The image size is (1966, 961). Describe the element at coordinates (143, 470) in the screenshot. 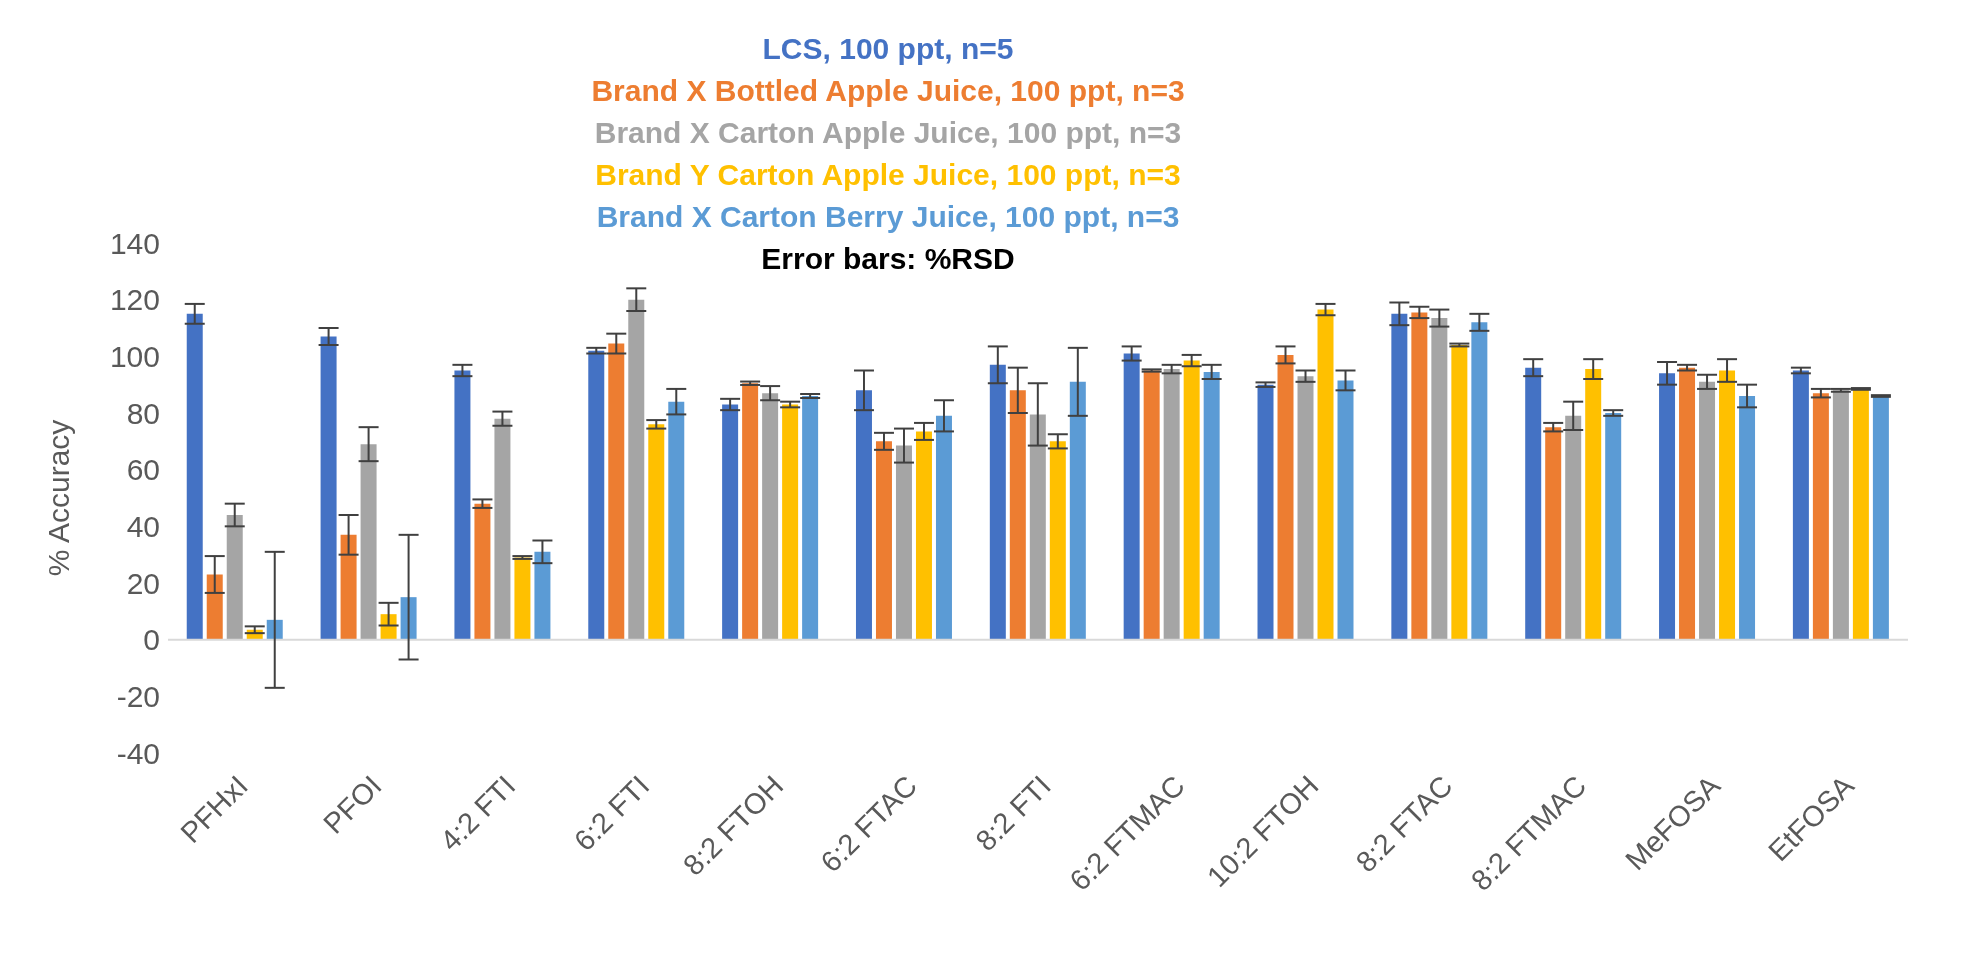

I see `y-tick-label: 60` at that location.